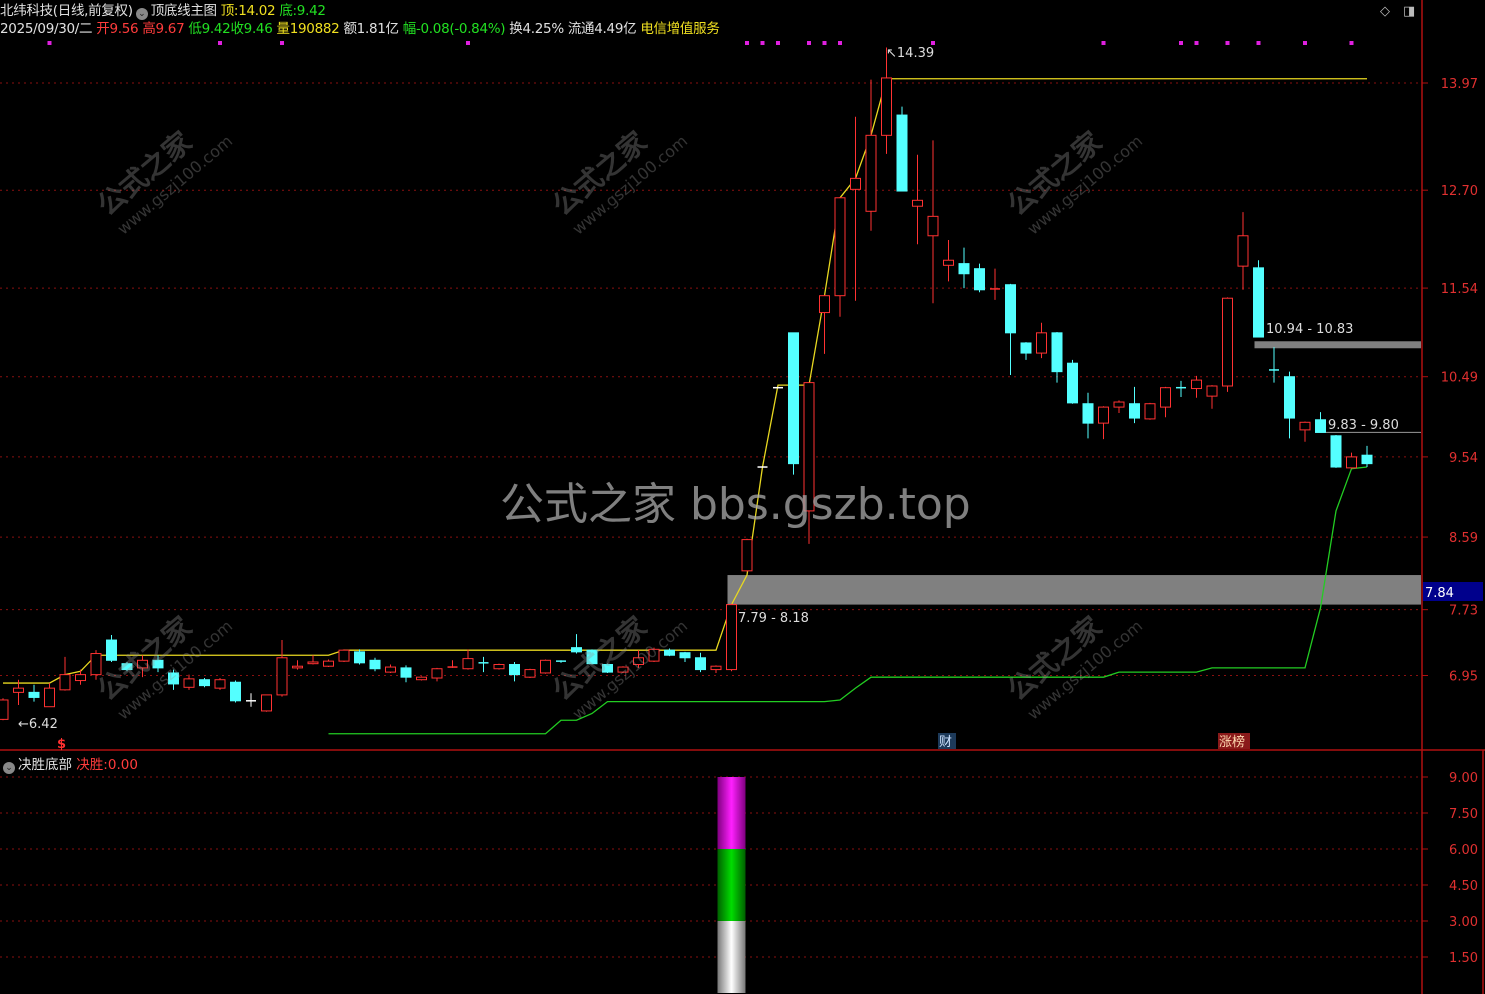  I want to click on close-value: 9.46, so click(258, 29).